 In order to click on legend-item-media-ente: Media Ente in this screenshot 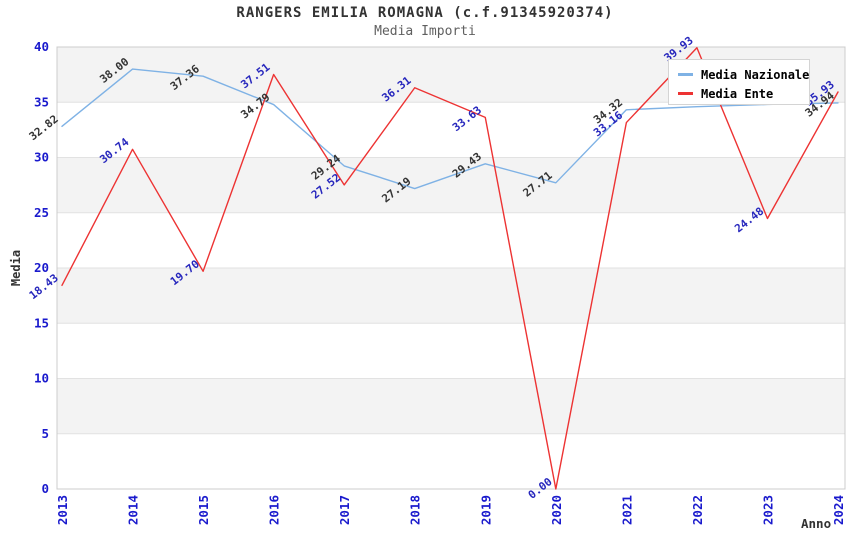, I will do `click(743, 93)`.